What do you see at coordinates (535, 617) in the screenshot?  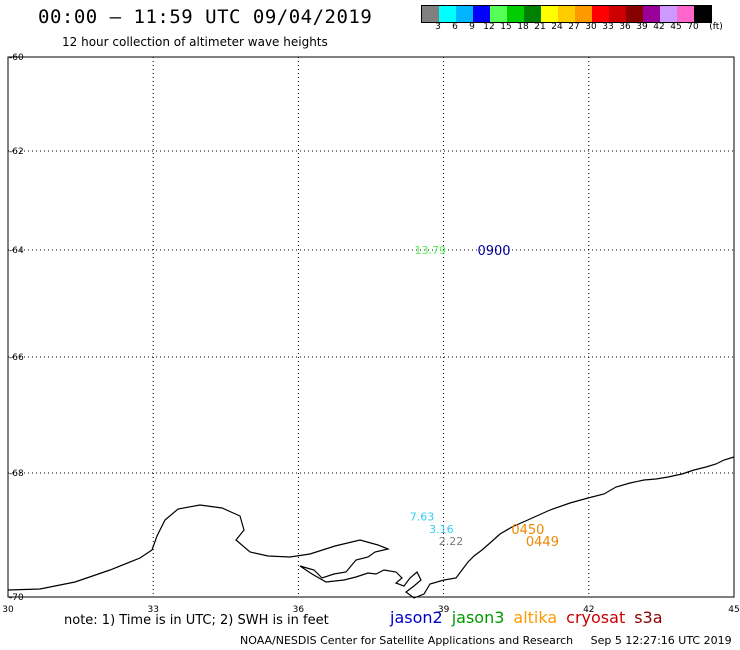 I see `satellite-name: altika` at bounding box center [535, 617].